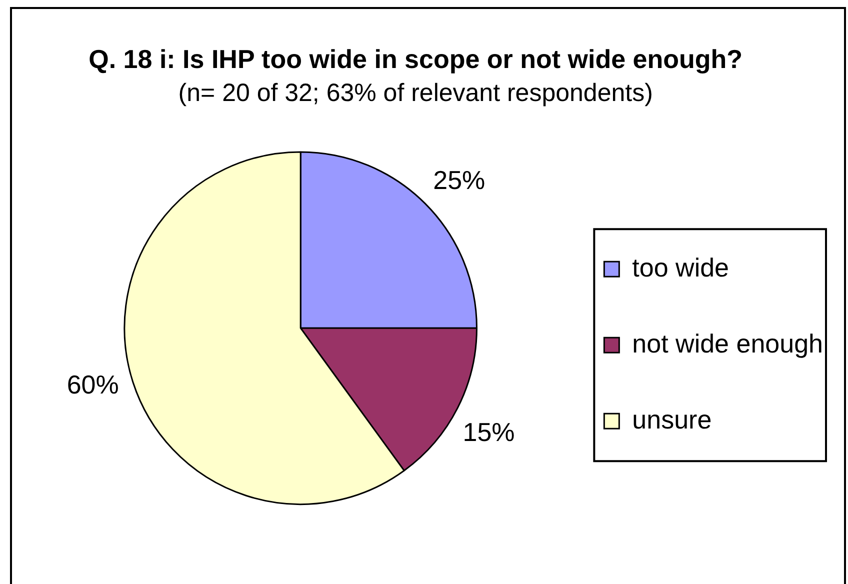 The height and width of the screenshot is (584, 848). I want to click on chart-subtitle: (n= 20 of 32; 63% of relevant respondents), so click(415, 93).